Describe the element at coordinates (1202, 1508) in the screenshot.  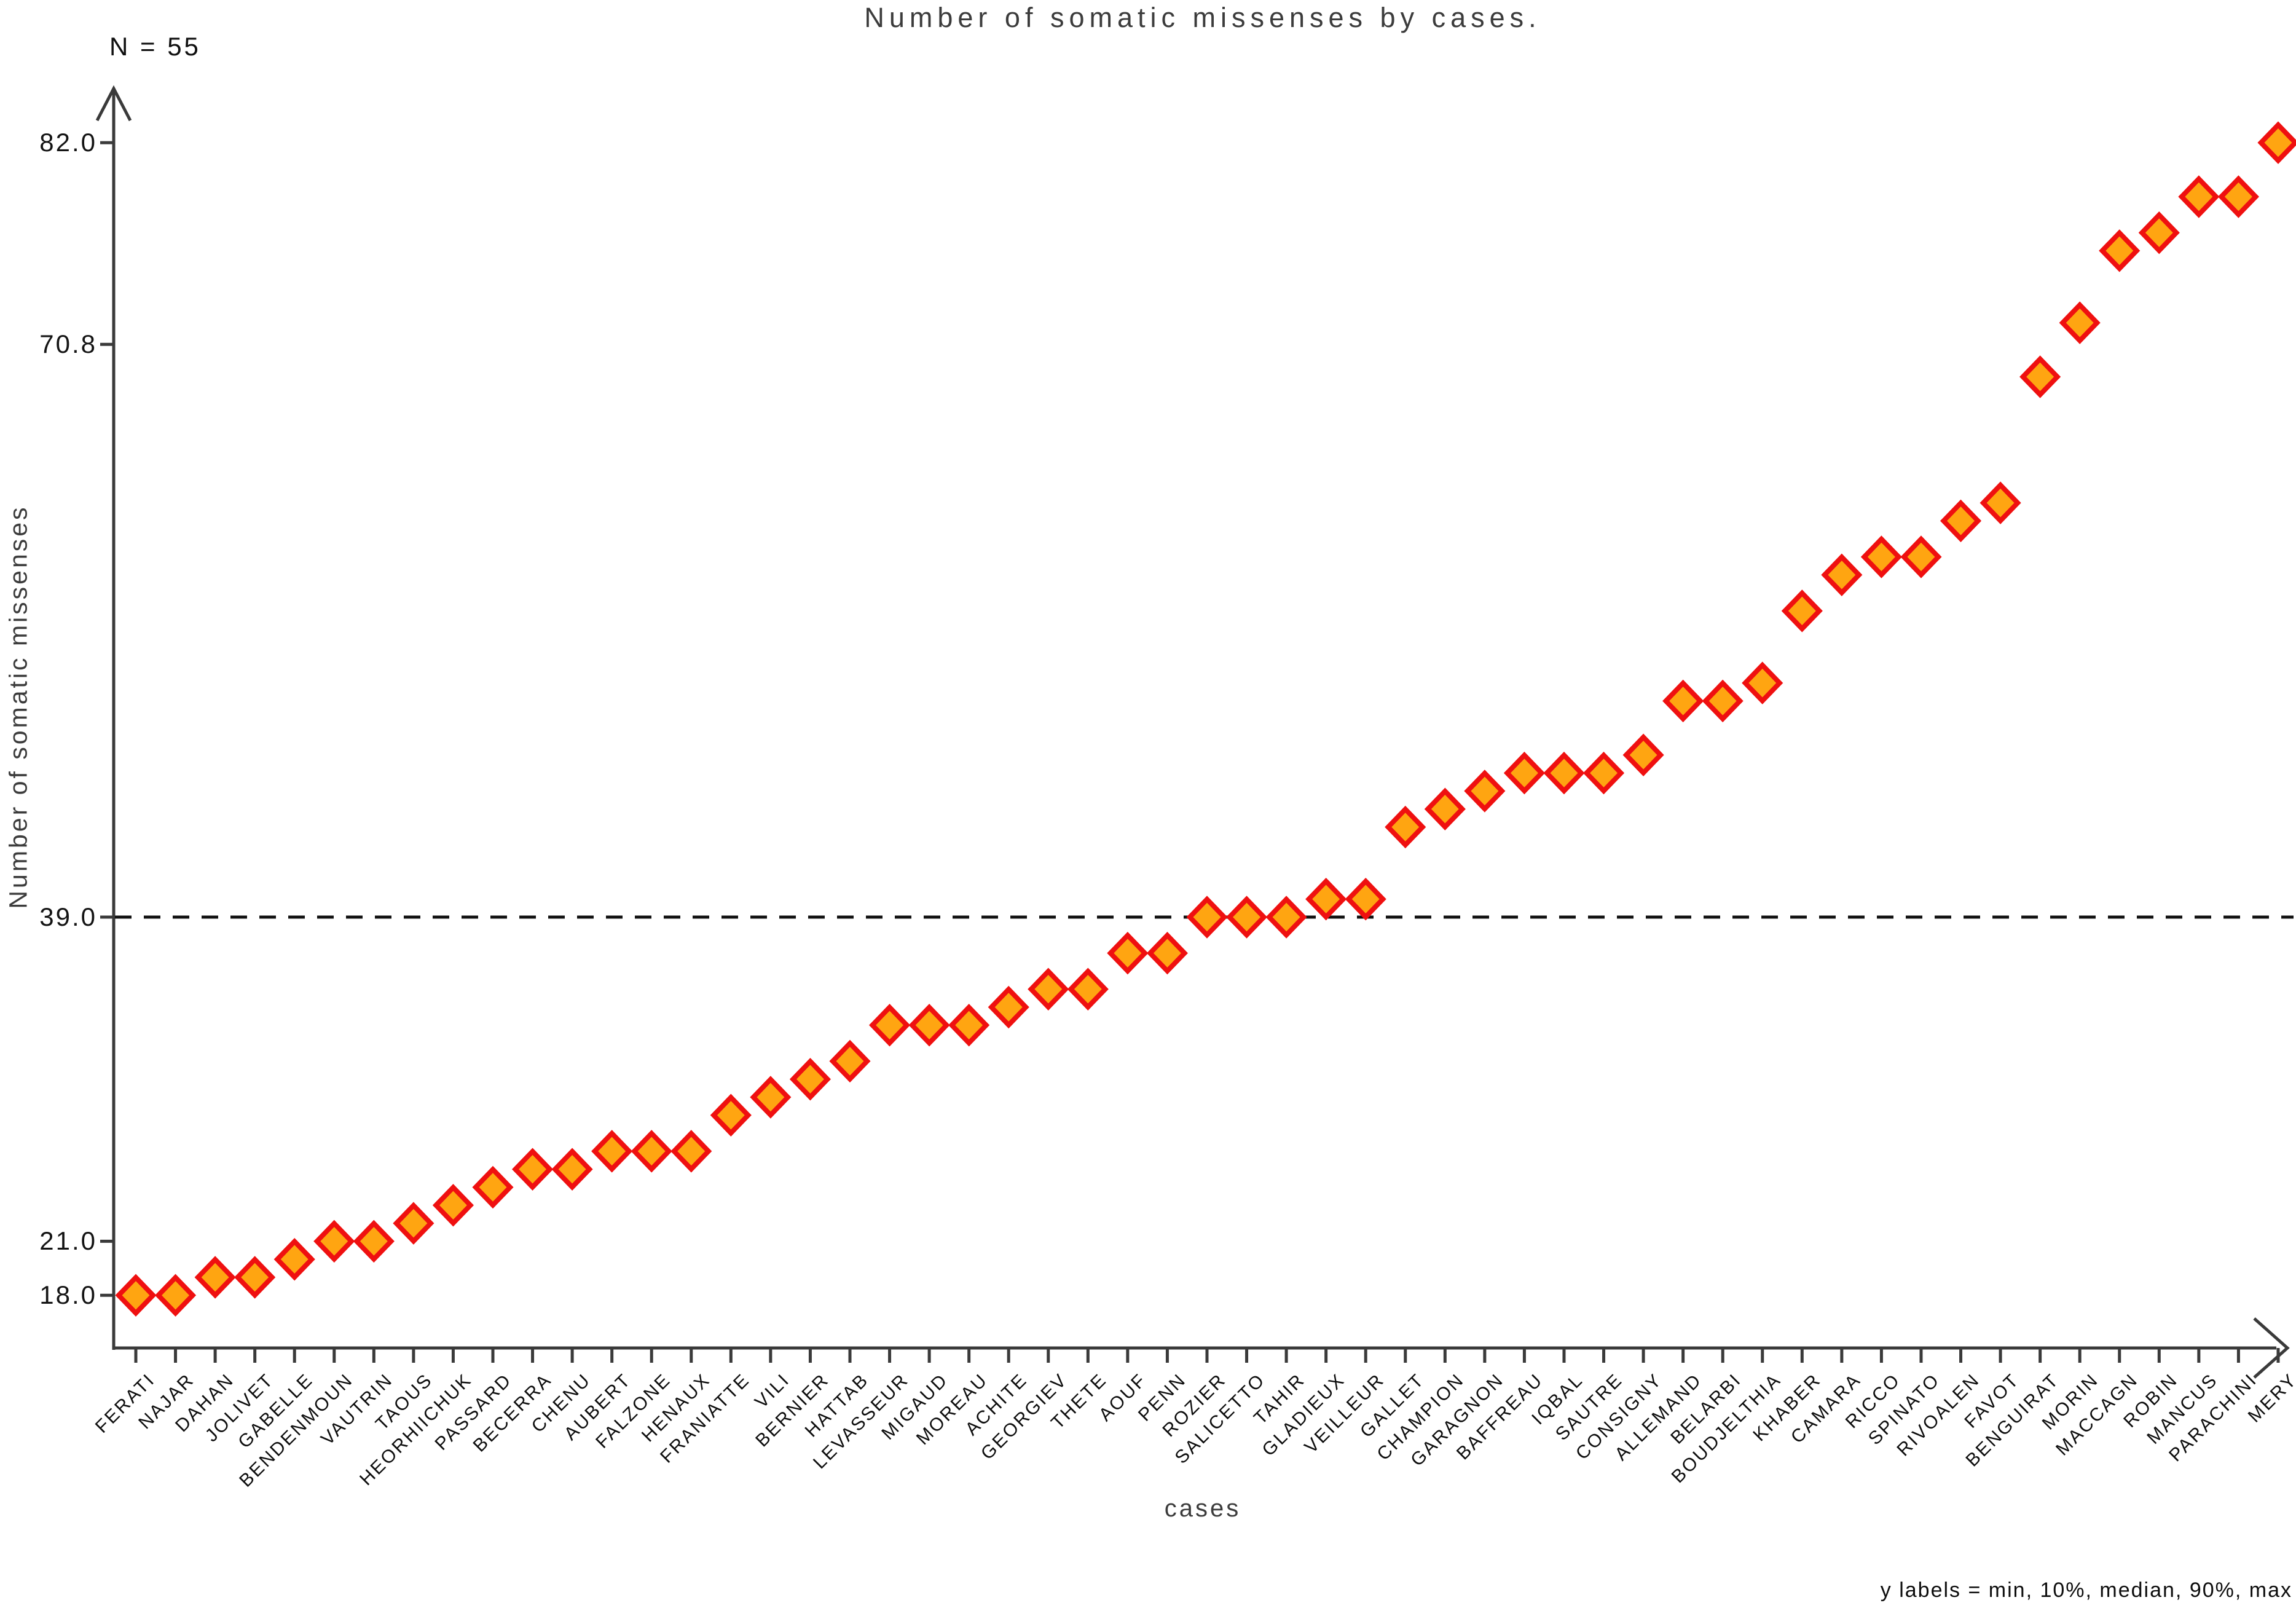
I see `x-axis-title: cases` at that location.